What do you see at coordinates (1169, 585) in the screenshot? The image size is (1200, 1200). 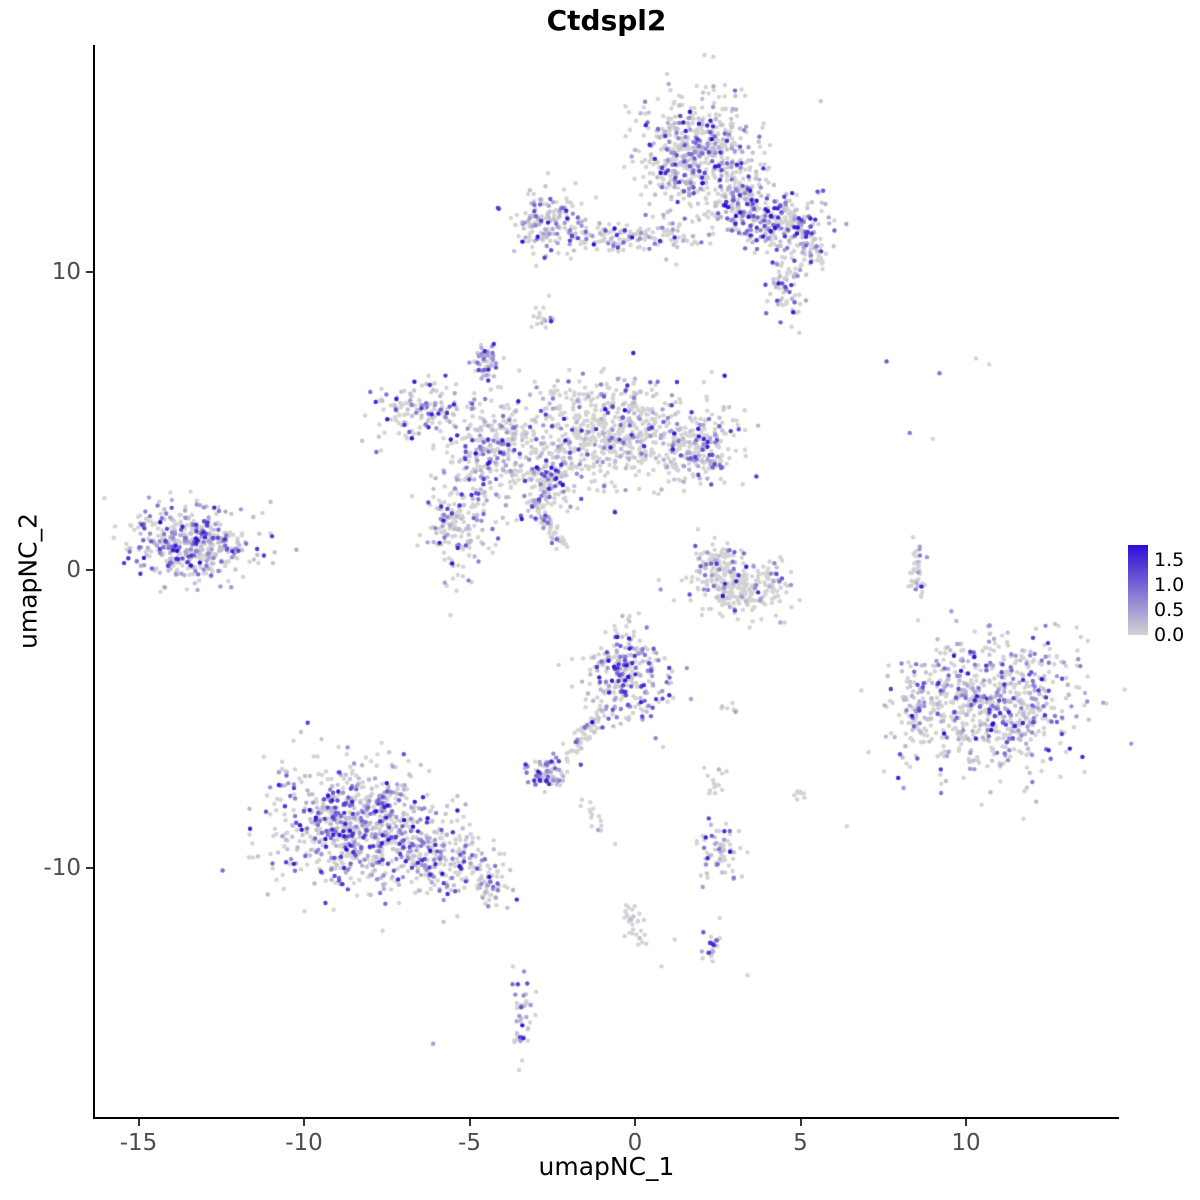 I see `legend-tick-label: 1.0` at bounding box center [1169, 585].